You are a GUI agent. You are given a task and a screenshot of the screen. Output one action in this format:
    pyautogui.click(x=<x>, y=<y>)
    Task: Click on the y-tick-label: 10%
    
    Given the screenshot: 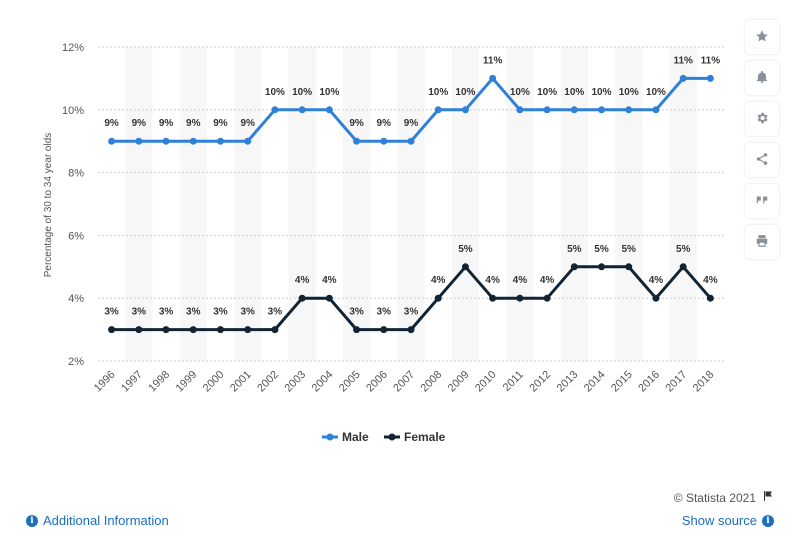 What is the action you would take?
    pyautogui.click(x=73, y=111)
    